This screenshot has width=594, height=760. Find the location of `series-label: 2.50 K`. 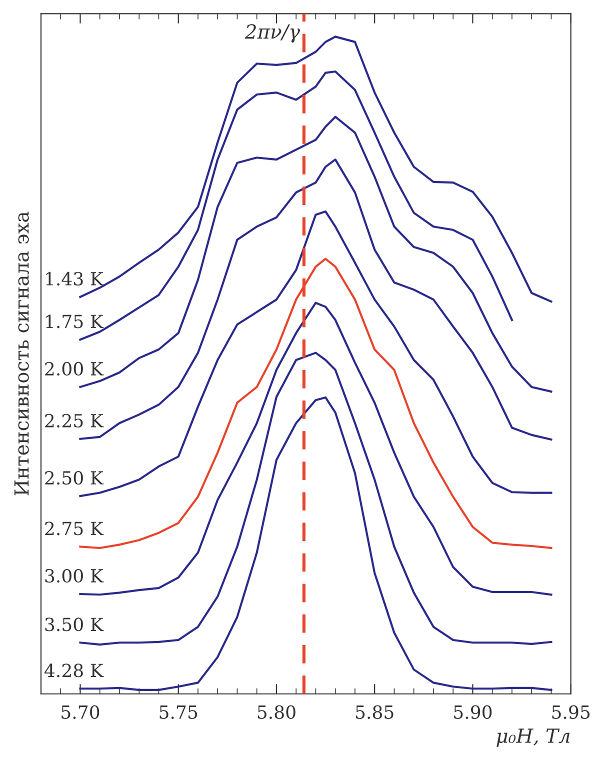

series-label: 2.50 K is located at coordinates (74, 478).